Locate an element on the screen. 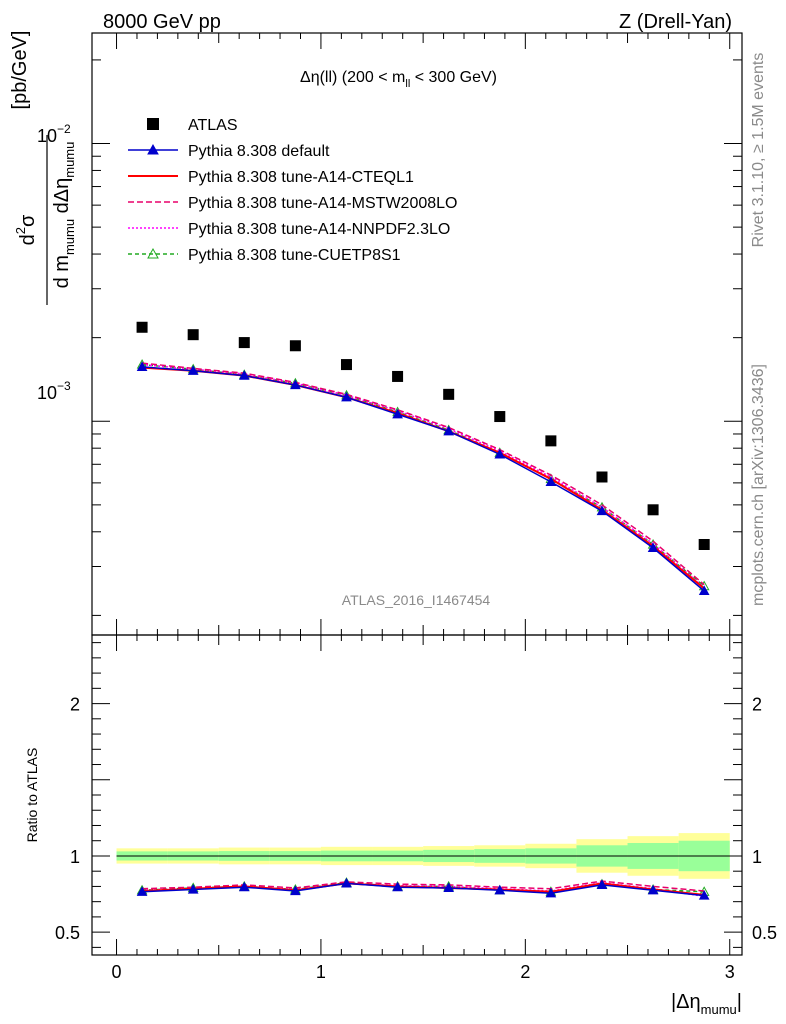  legend-marker-cuetp is located at coordinates (153, 253).